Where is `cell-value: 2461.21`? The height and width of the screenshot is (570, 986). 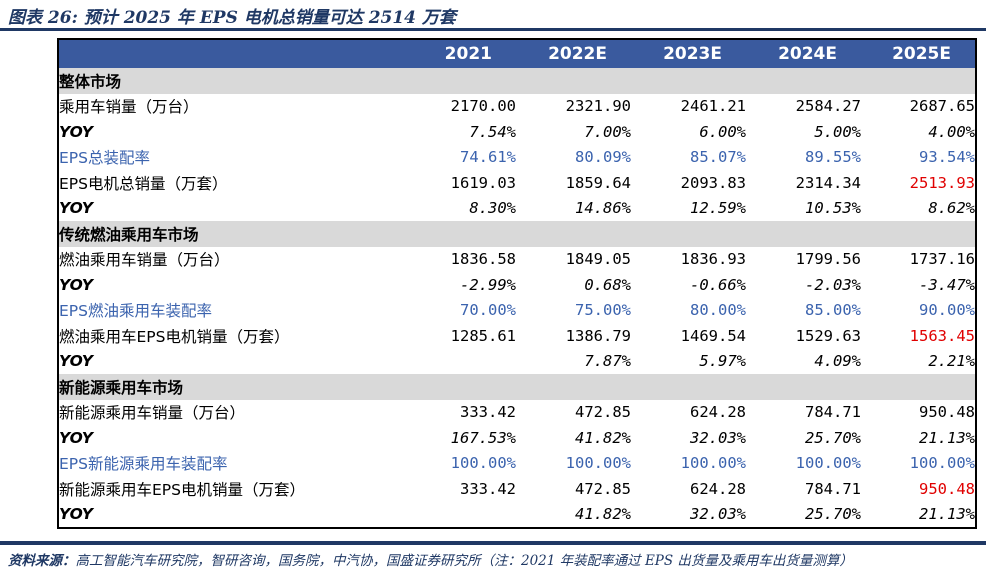 cell-value: 2461.21 is located at coordinates (713, 106).